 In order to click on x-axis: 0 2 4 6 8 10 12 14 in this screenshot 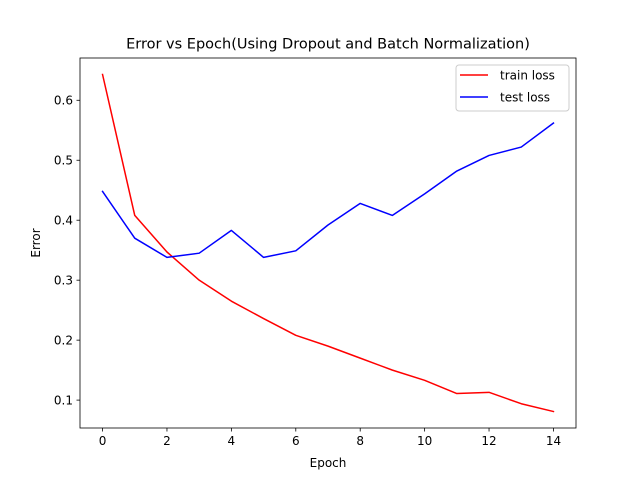, I will do `click(330, 438)`.